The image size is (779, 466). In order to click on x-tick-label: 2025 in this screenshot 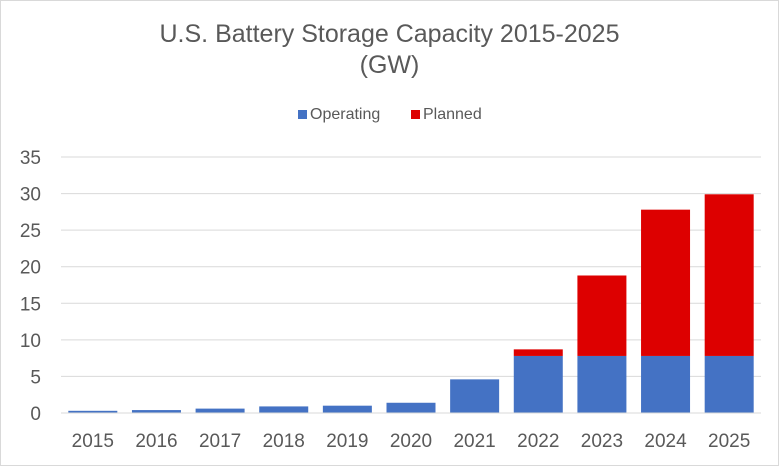, I will do `click(729, 441)`.